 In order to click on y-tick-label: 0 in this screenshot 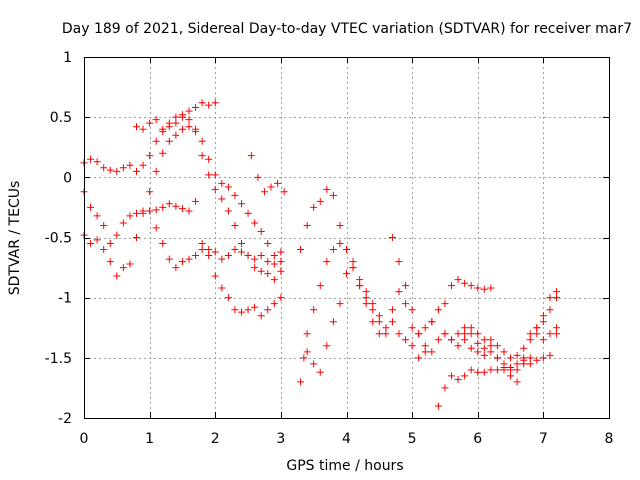, I will do `click(67, 178)`.